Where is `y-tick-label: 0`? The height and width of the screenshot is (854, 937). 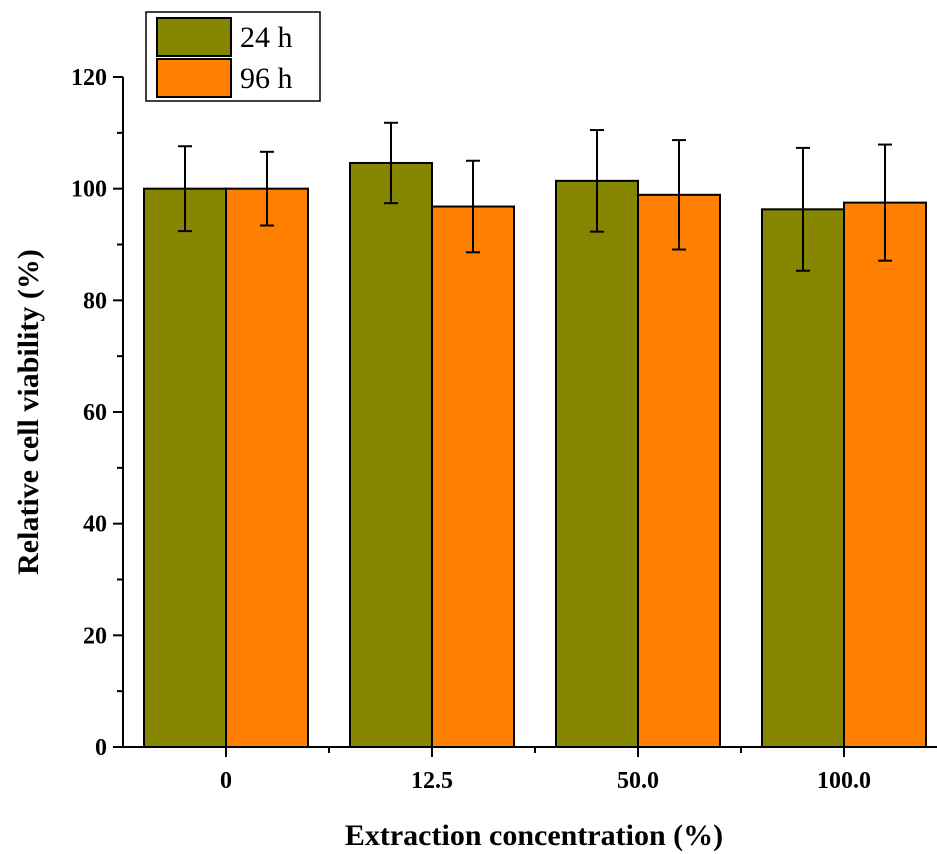 y-tick-label: 0 is located at coordinates (101, 748).